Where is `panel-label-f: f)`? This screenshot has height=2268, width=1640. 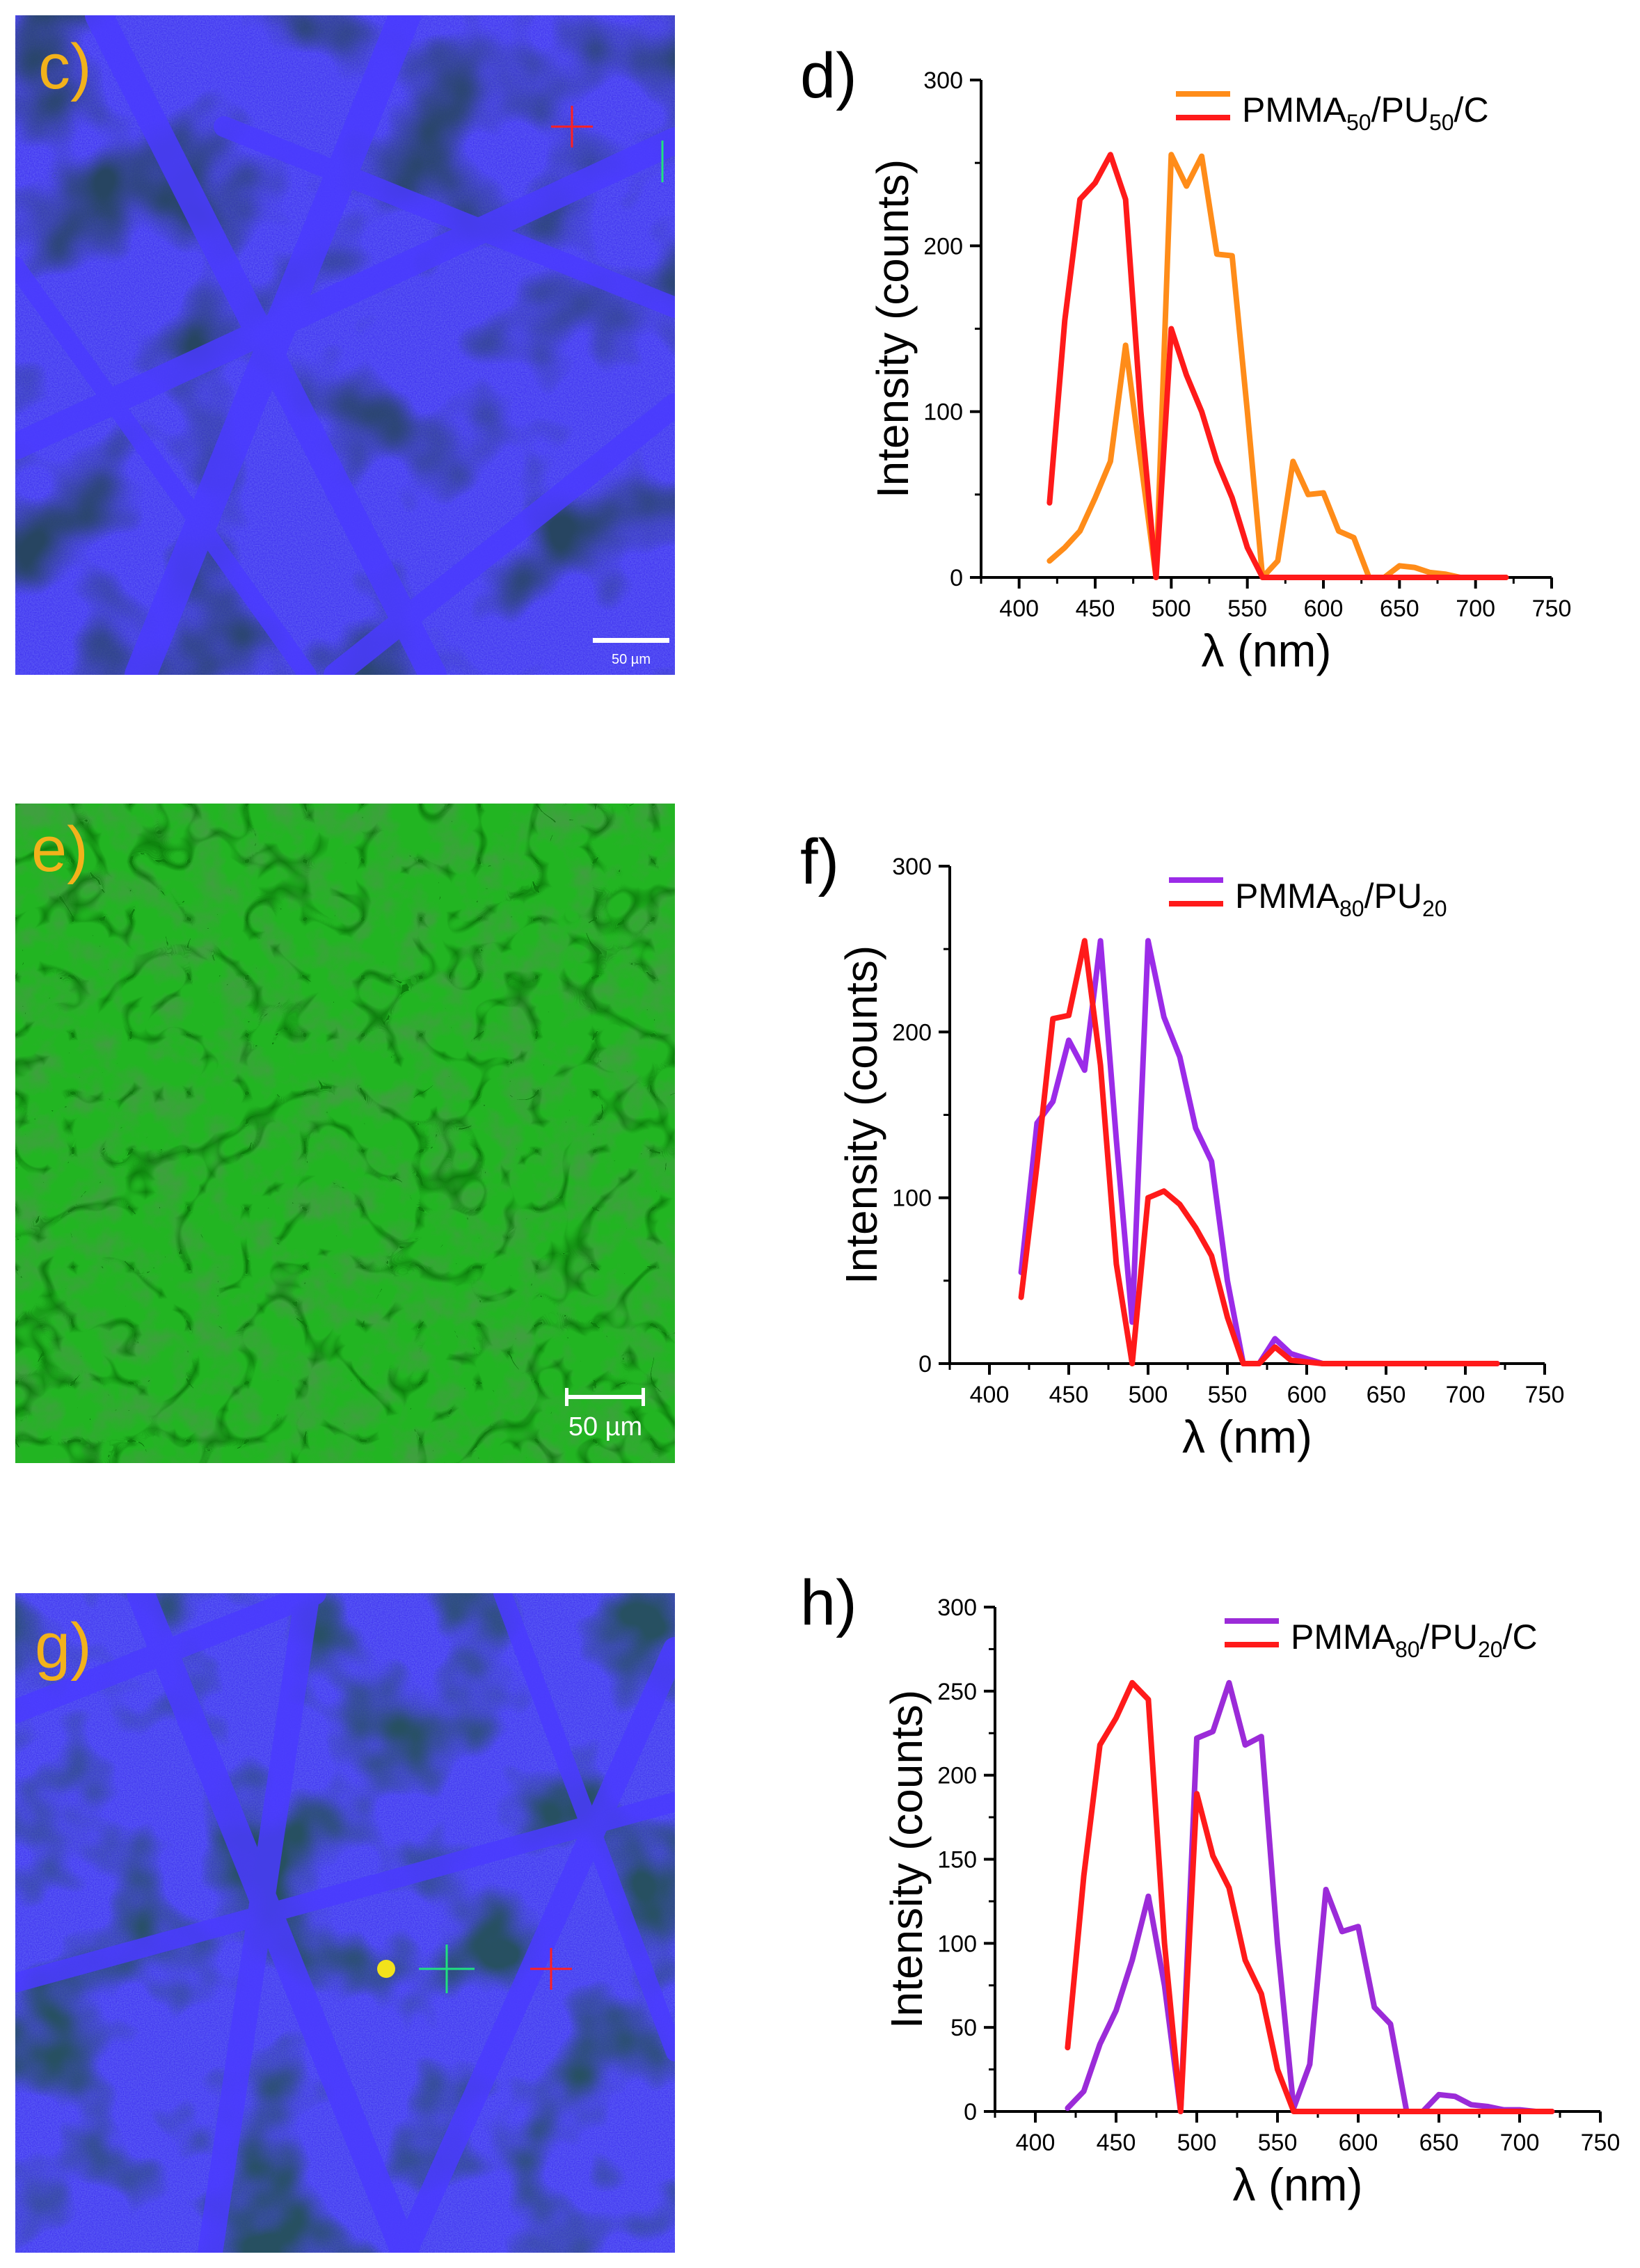
panel-label-f: f) is located at coordinates (820, 861).